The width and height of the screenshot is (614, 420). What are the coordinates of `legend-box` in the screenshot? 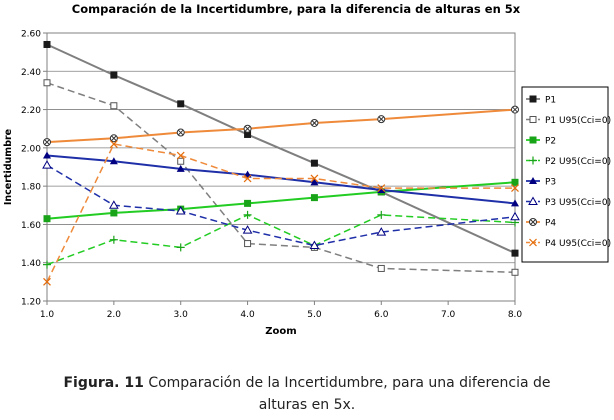 It's located at (565, 174).